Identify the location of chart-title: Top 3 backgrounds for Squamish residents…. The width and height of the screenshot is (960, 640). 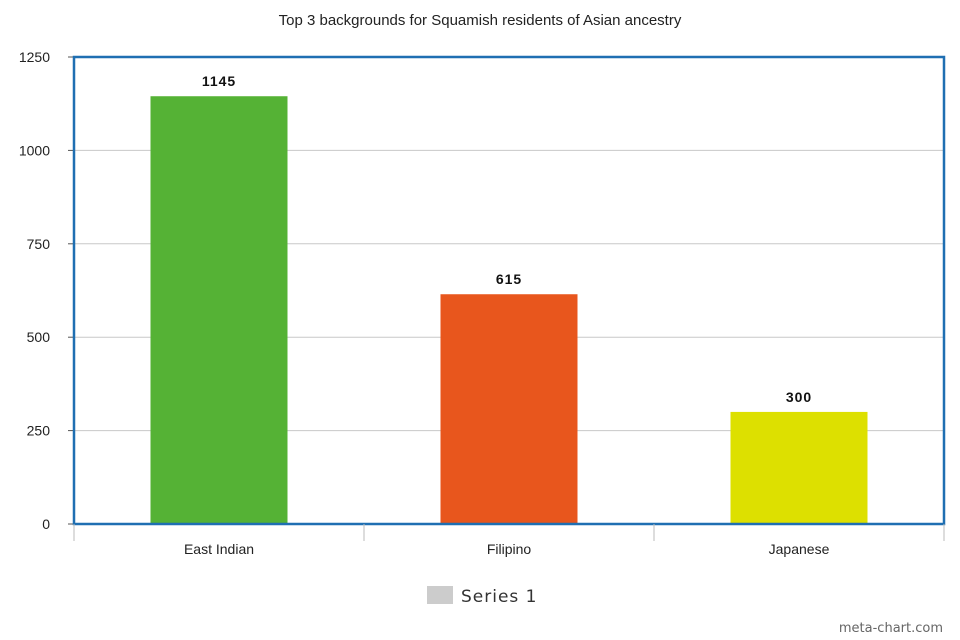
(480, 20).